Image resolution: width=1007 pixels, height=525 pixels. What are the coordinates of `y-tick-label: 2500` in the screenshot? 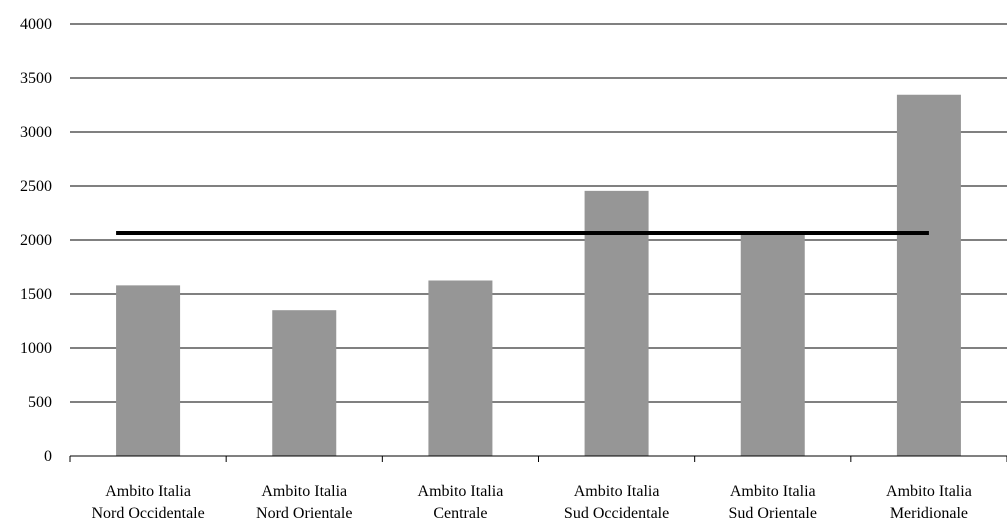 It's located at (36, 186).